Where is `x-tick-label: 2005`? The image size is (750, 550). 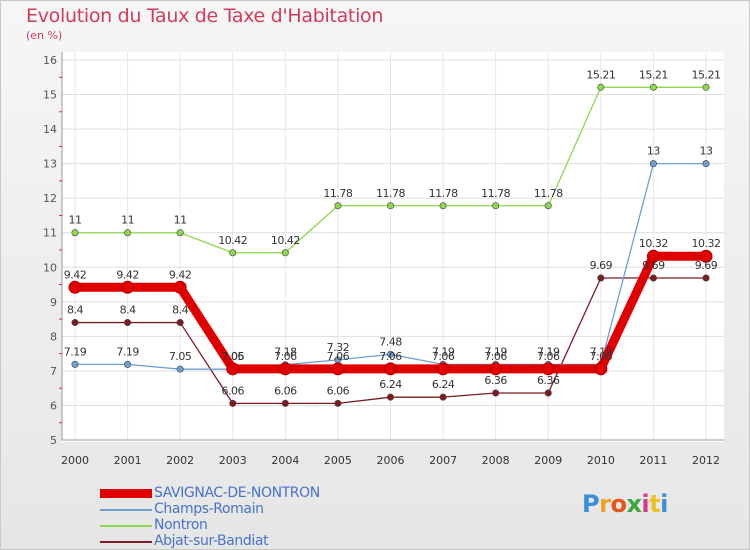 x-tick-label: 2005 is located at coordinates (338, 460).